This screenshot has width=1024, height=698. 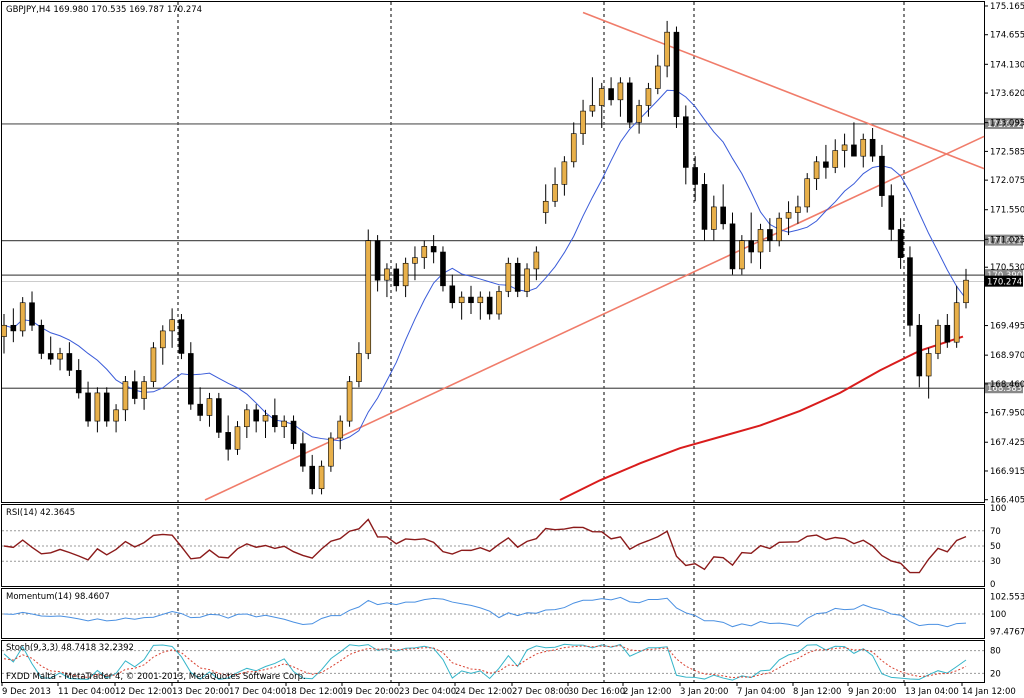 I want to click on price-tick-label: 172.075, so click(x=1007, y=181).